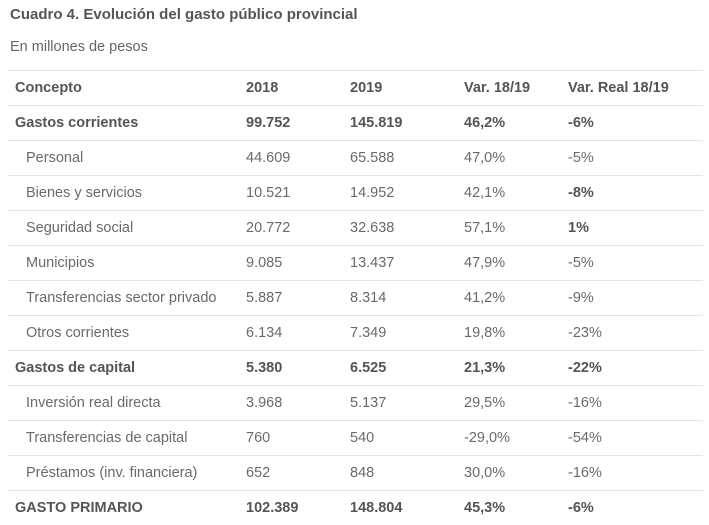 This screenshot has width=709, height=525. Describe the element at coordinates (298, 438) in the screenshot. I see `cell-2018: 760` at that location.